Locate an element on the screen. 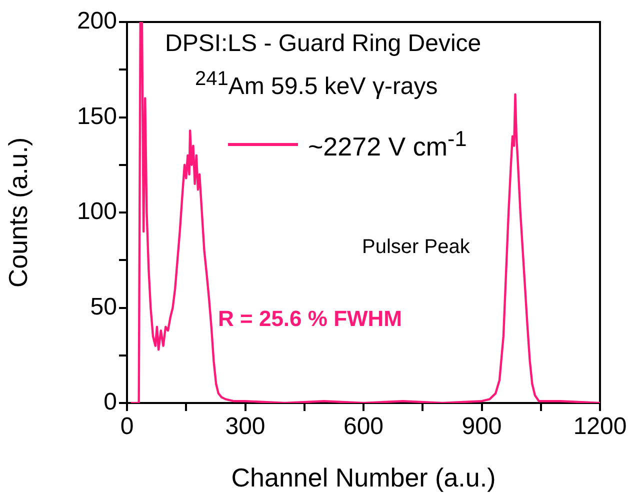 The height and width of the screenshot is (499, 641). annotation: R = 25.6 % FWHM is located at coordinates (310, 319).